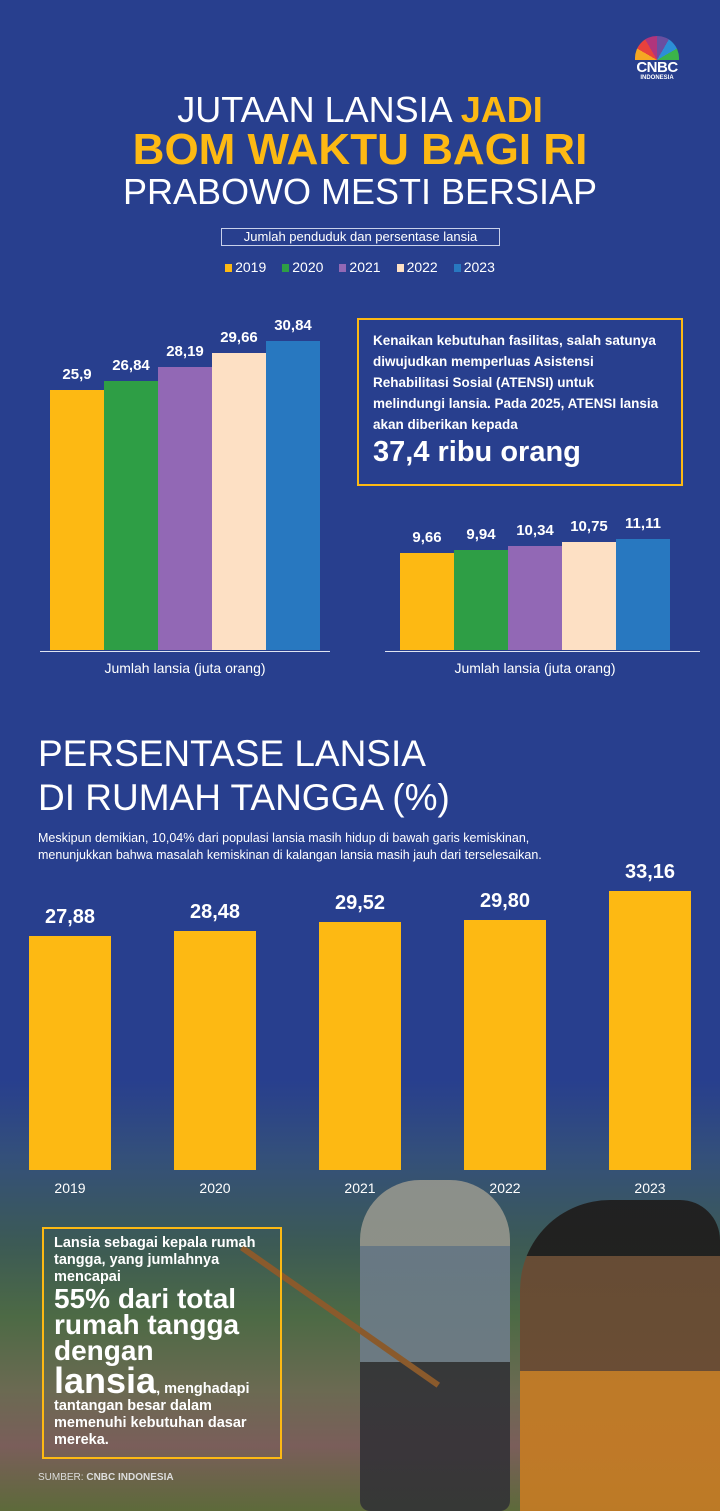 Image resolution: width=720 pixels, height=1511 pixels. What do you see at coordinates (479, 267) in the screenshot?
I see `legend-label: 2023` at bounding box center [479, 267].